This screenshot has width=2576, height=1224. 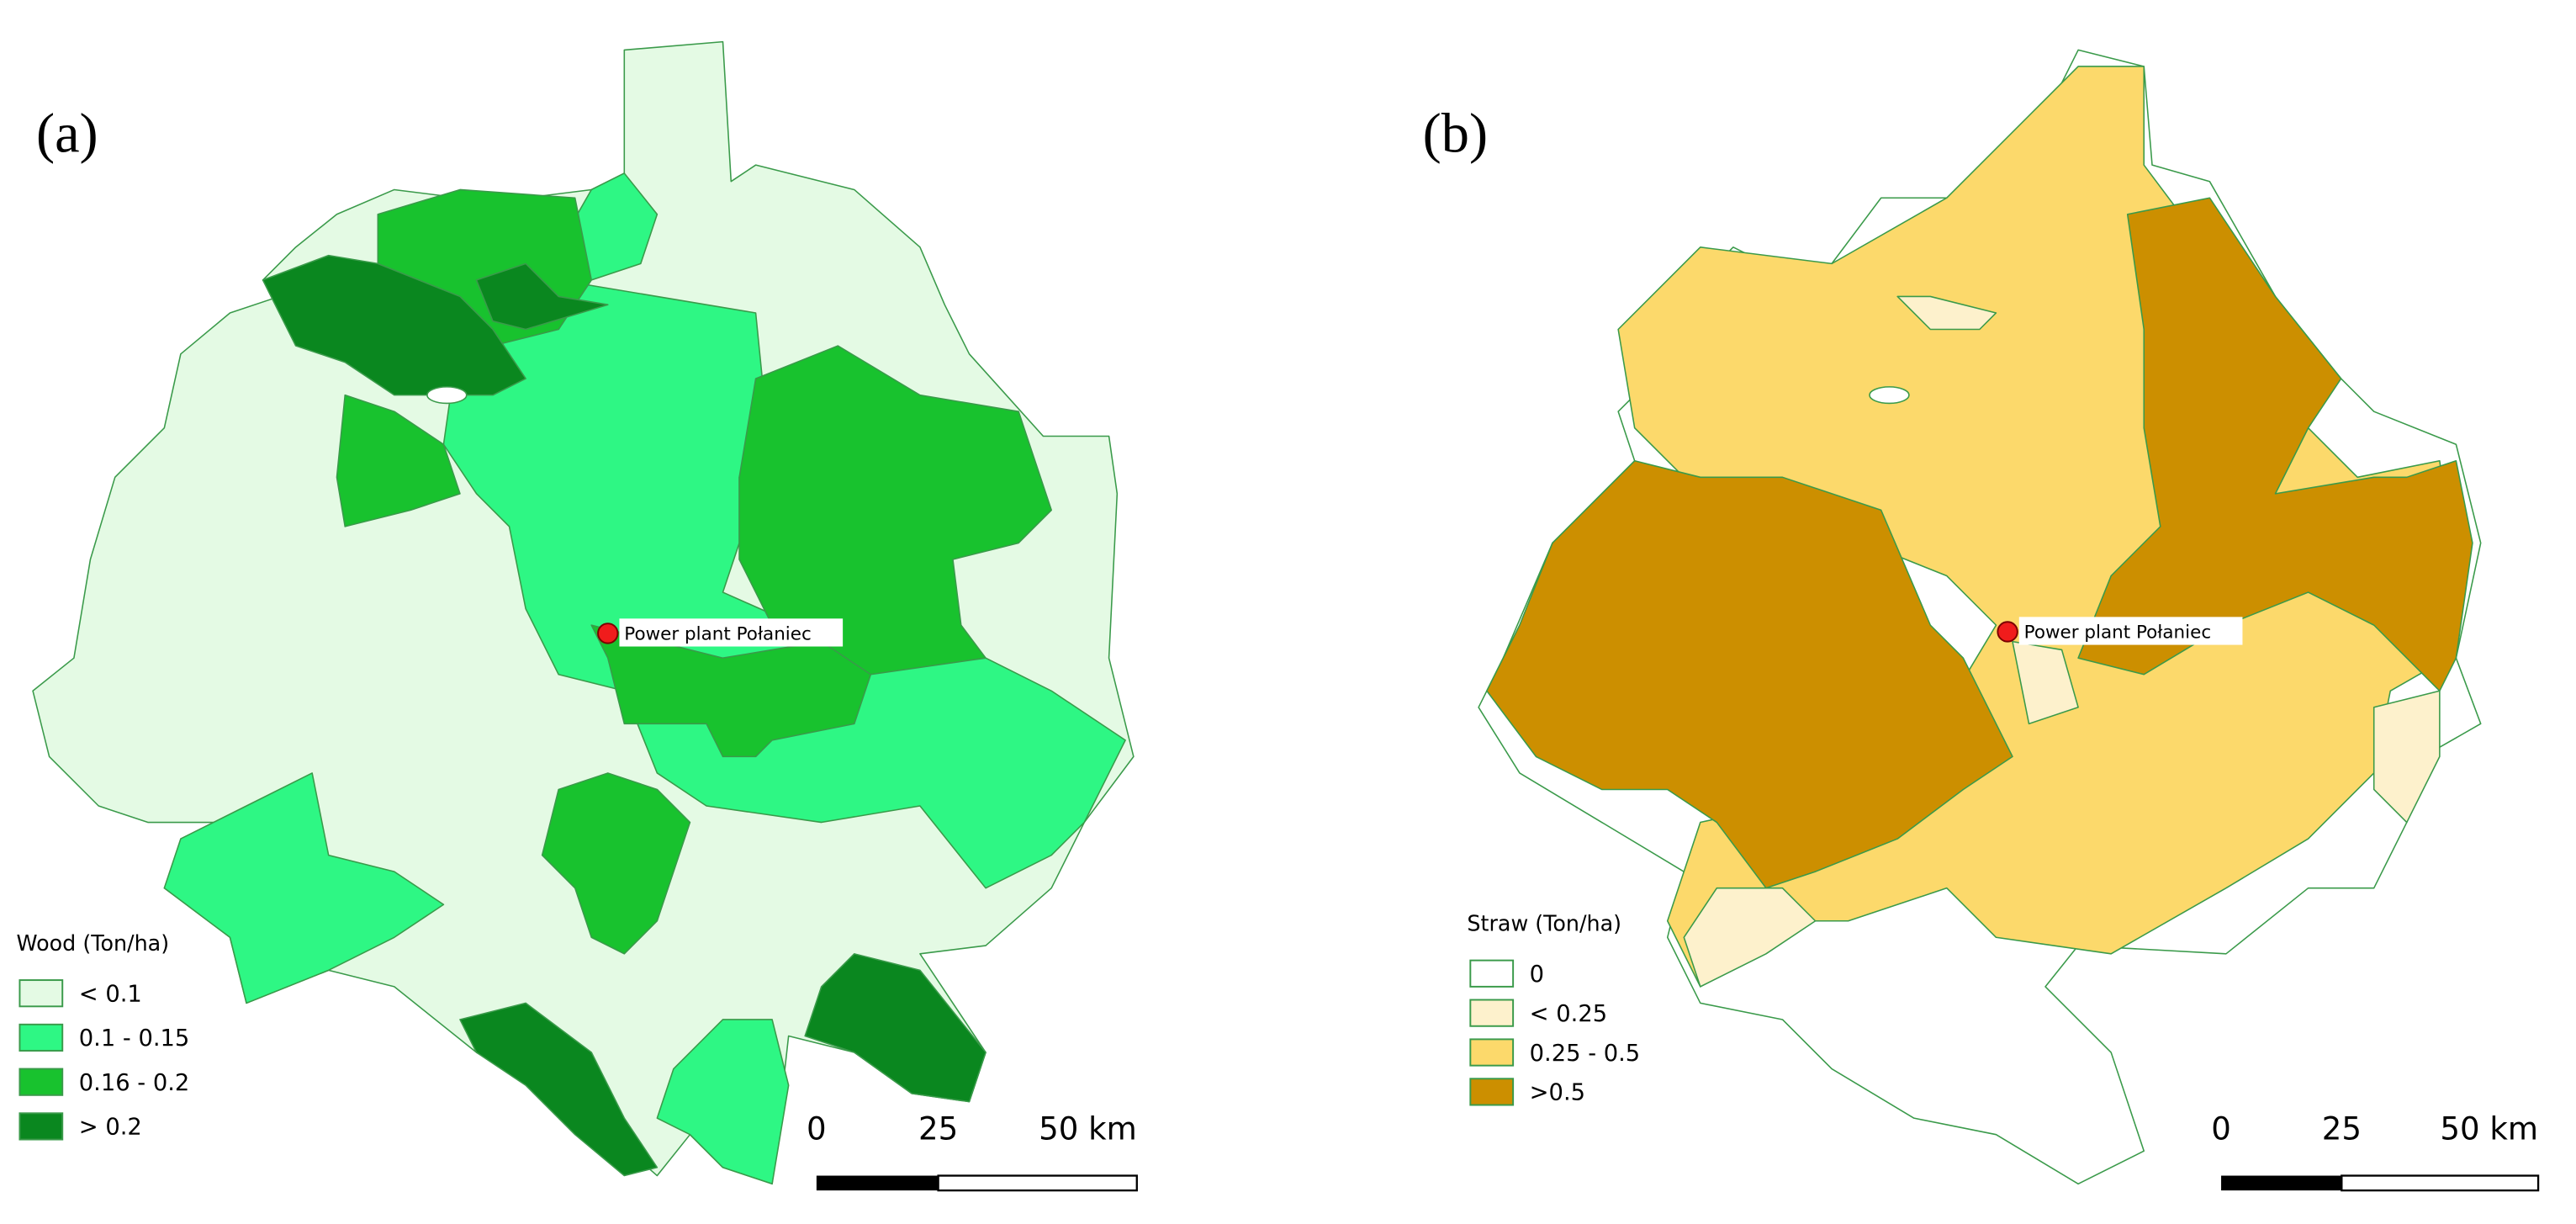 What do you see at coordinates (67, 134) in the screenshot?
I see `panel-label: (a)` at bounding box center [67, 134].